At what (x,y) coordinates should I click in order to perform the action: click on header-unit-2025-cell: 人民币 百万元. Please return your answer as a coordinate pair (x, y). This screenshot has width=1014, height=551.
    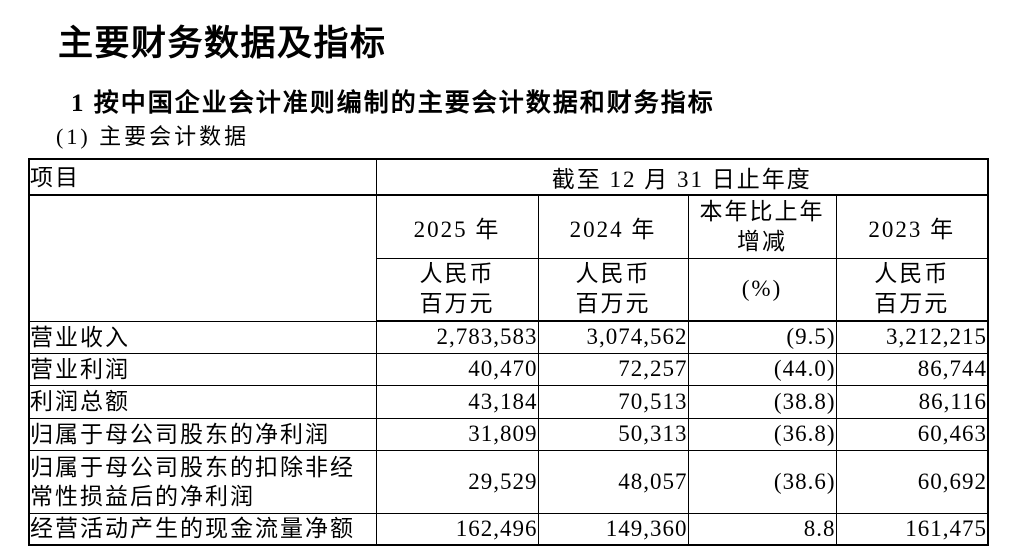
    Looking at the image, I should click on (457, 289).